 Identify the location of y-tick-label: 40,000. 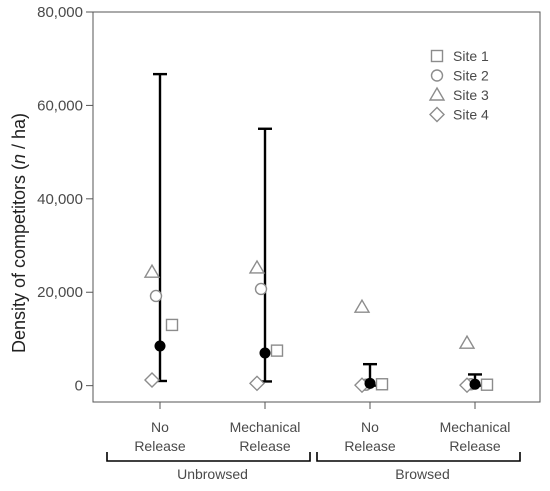
(60, 199).